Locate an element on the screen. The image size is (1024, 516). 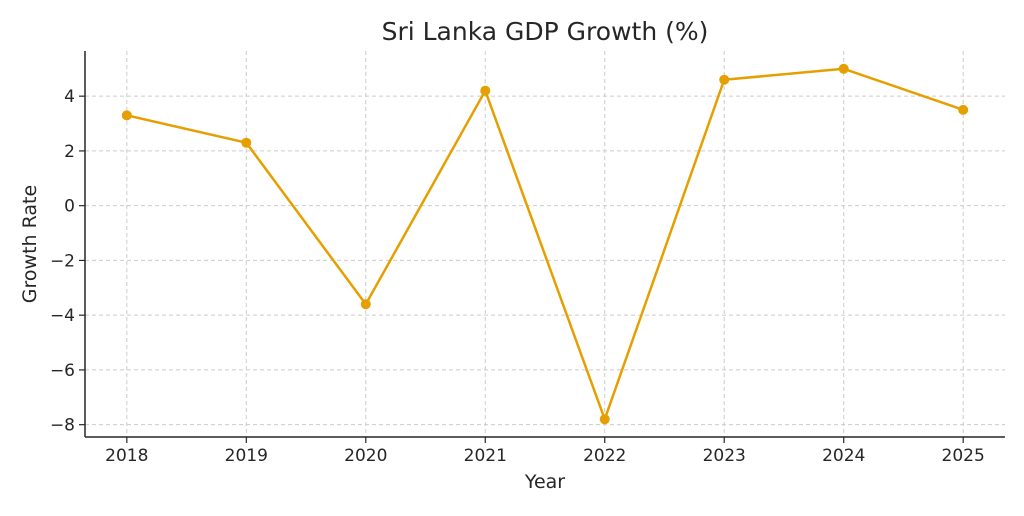
y-tick-label: 0 is located at coordinates (69, 207).